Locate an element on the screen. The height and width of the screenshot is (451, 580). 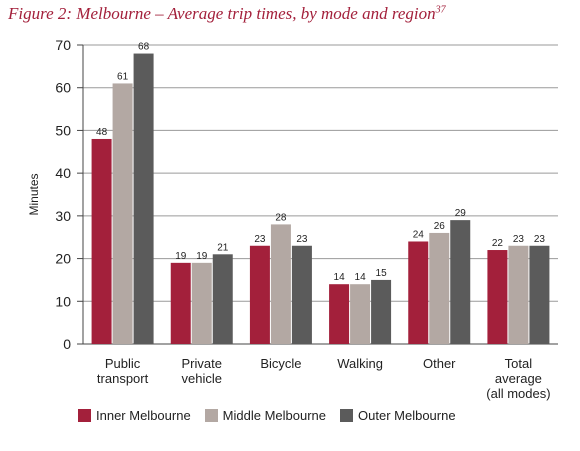
category-label: vehicle is located at coordinates (202, 378).